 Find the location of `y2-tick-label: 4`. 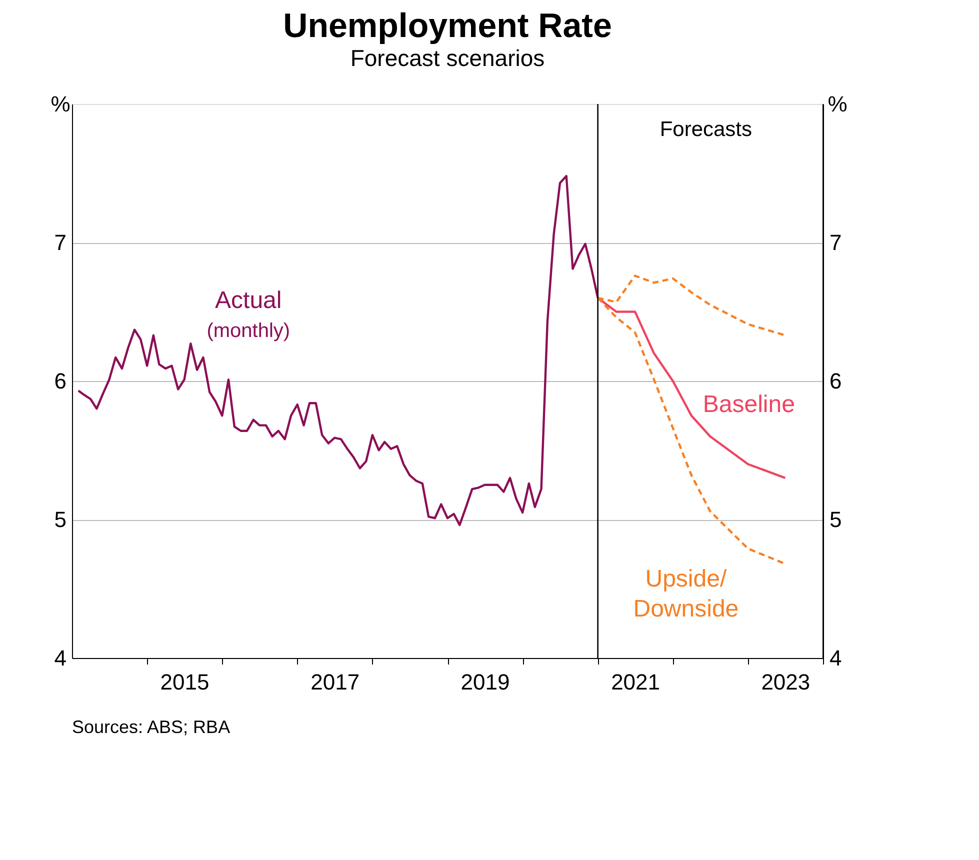

y2-tick-label: 4 is located at coordinates (836, 658).